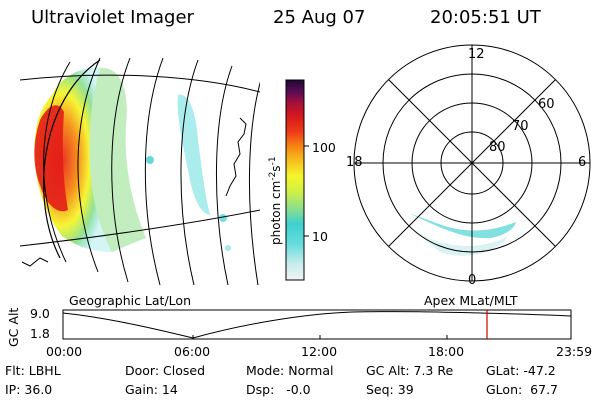  I want to click on colorbar, so click(297, 180).